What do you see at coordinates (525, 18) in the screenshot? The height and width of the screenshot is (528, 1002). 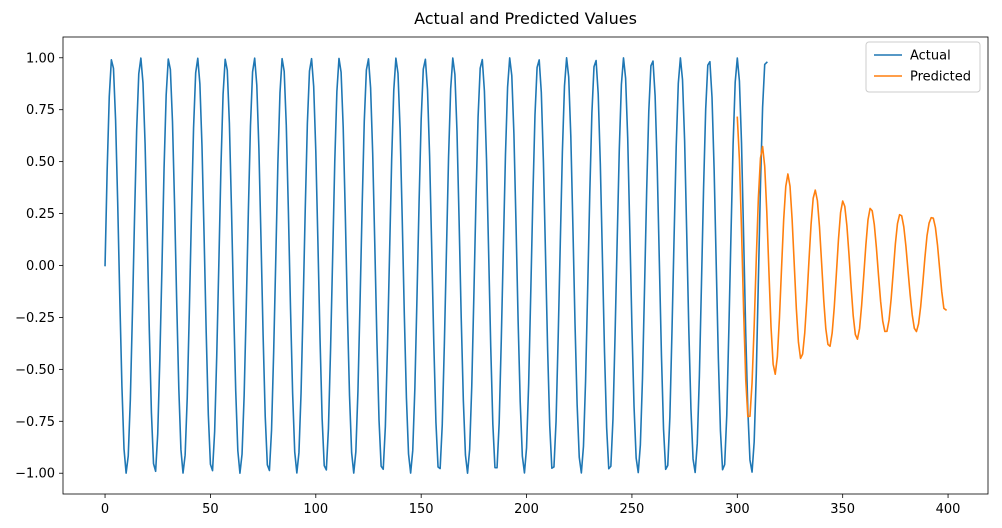 I see `chart-title: Actual and Predicted Values` at bounding box center [525, 18].